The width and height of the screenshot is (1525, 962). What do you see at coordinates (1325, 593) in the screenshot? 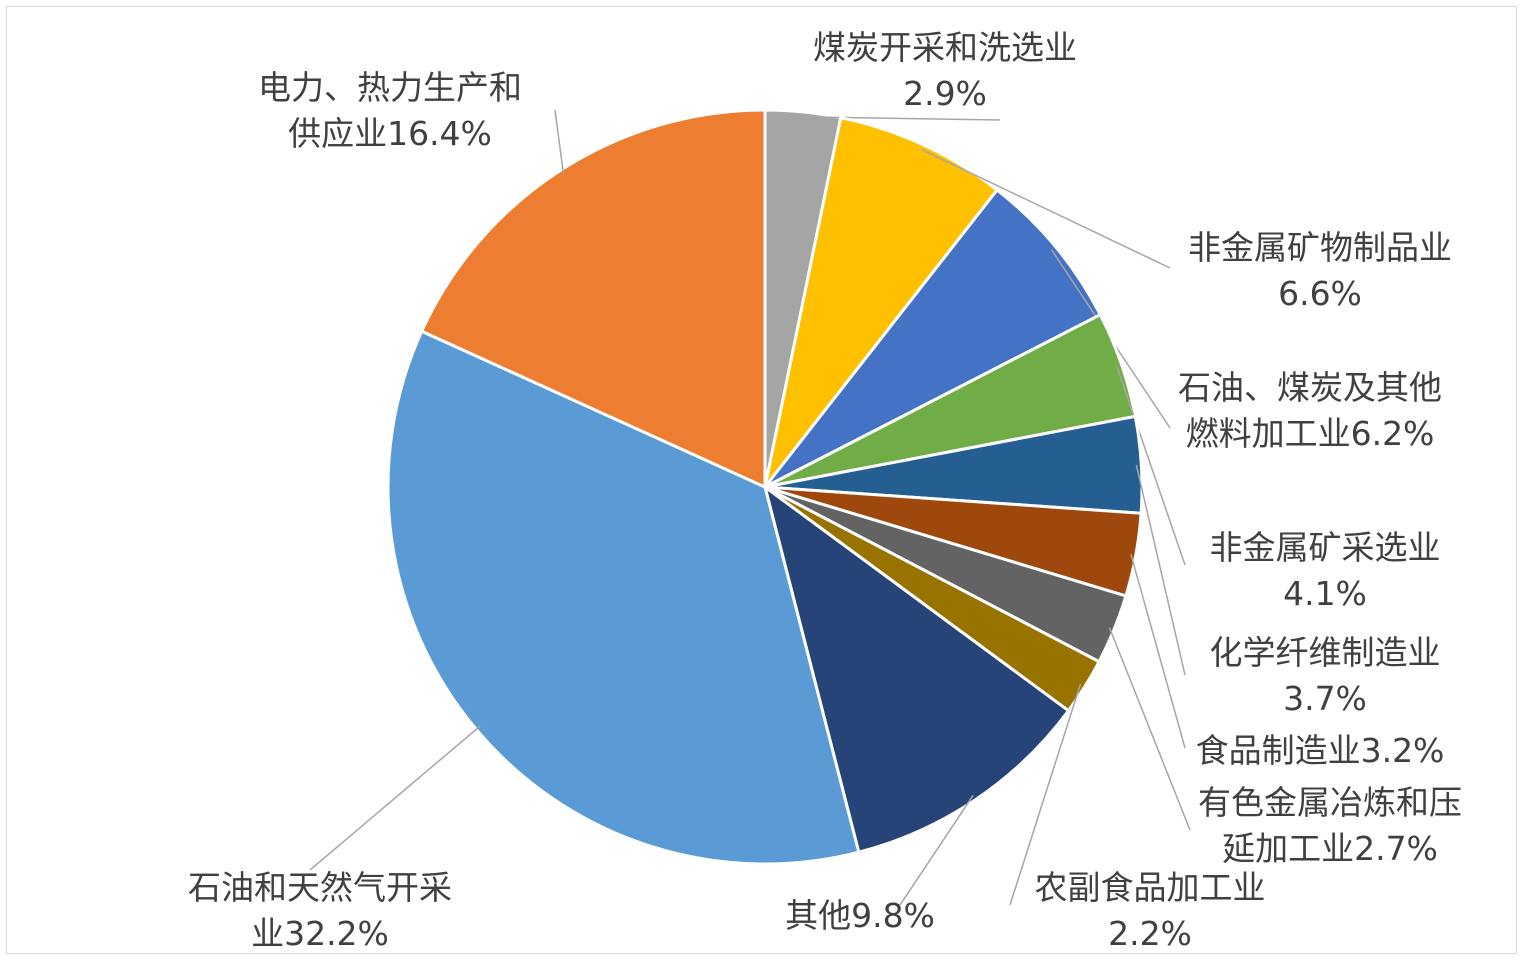
I see `value-label: 4.1%` at bounding box center [1325, 593].